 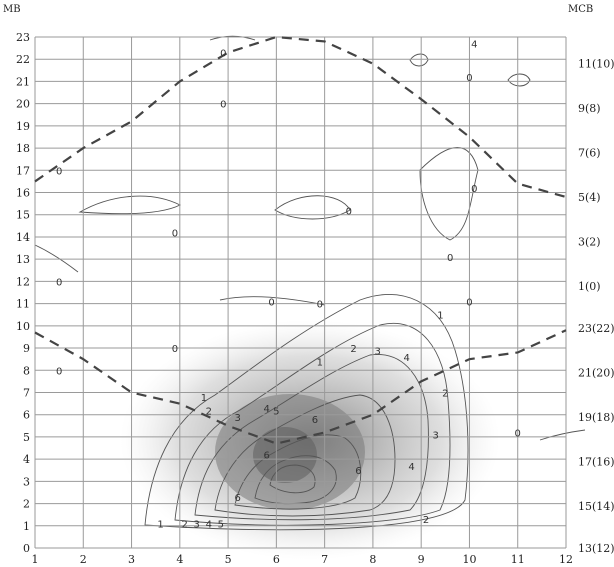 I want to click on y-tick-label: 7, so click(x=26, y=392).